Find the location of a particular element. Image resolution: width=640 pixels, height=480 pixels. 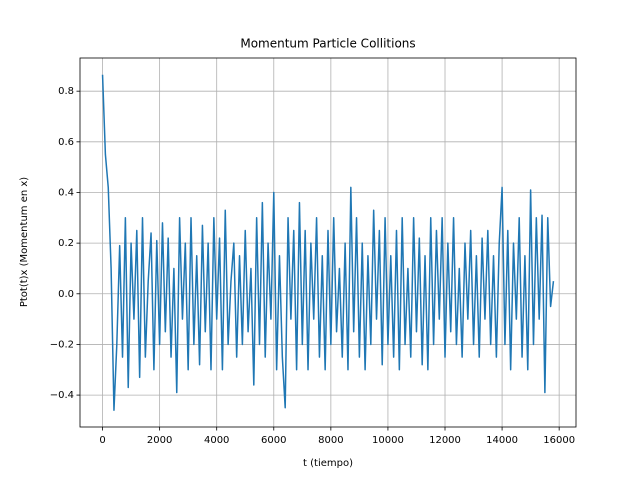

x-tick-label: 2000 is located at coordinates (159, 440).